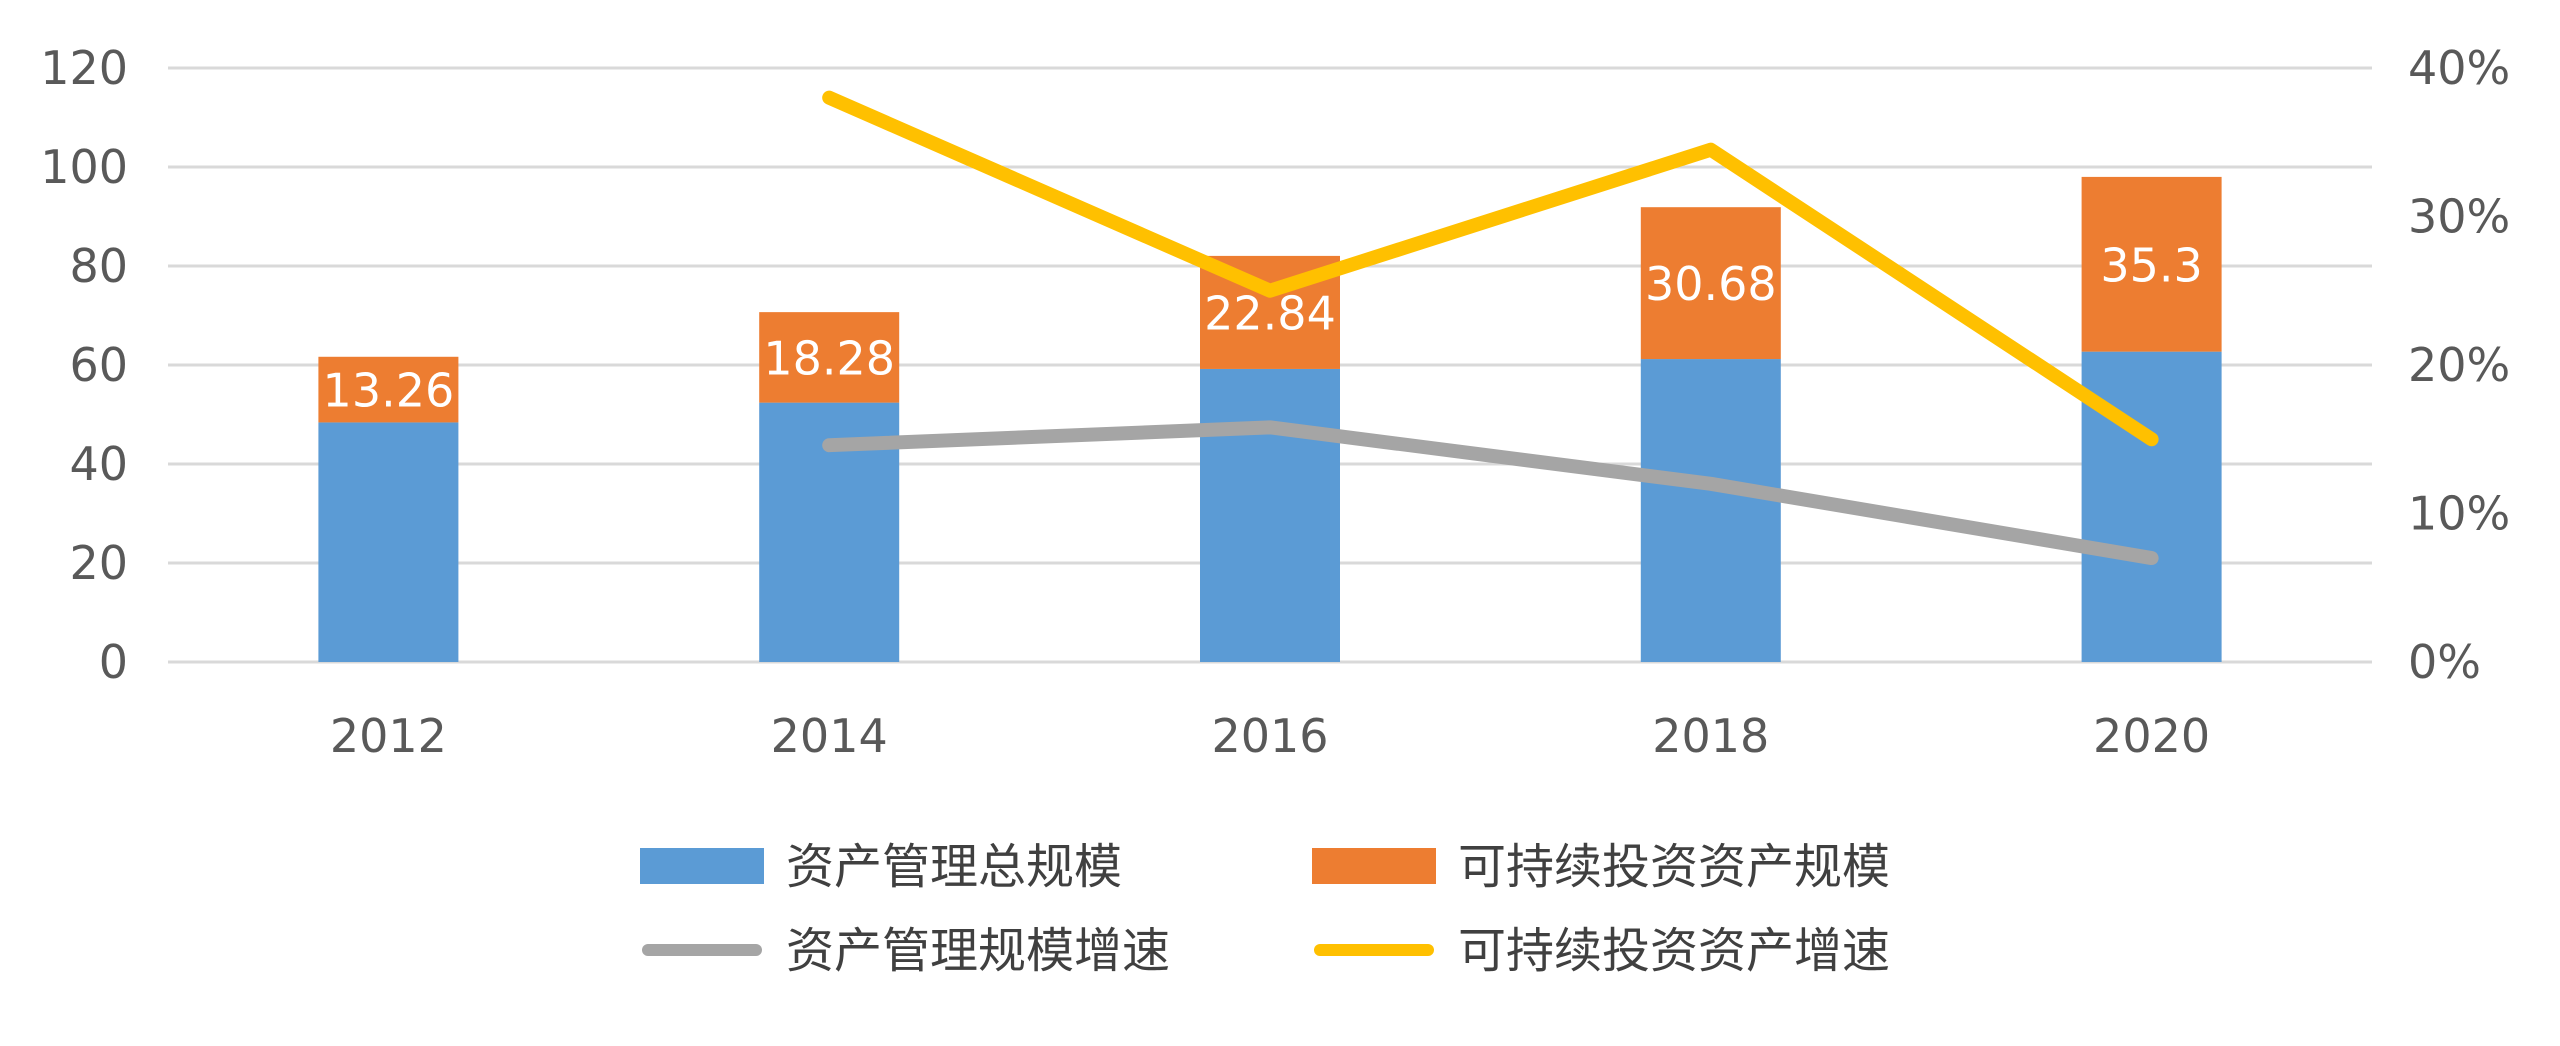 Image resolution: width=2560 pixels, height=1046 pixels. Describe the element at coordinates (2444, 662) in the screenshot. I see `right-tick-label: 0%` at that location.